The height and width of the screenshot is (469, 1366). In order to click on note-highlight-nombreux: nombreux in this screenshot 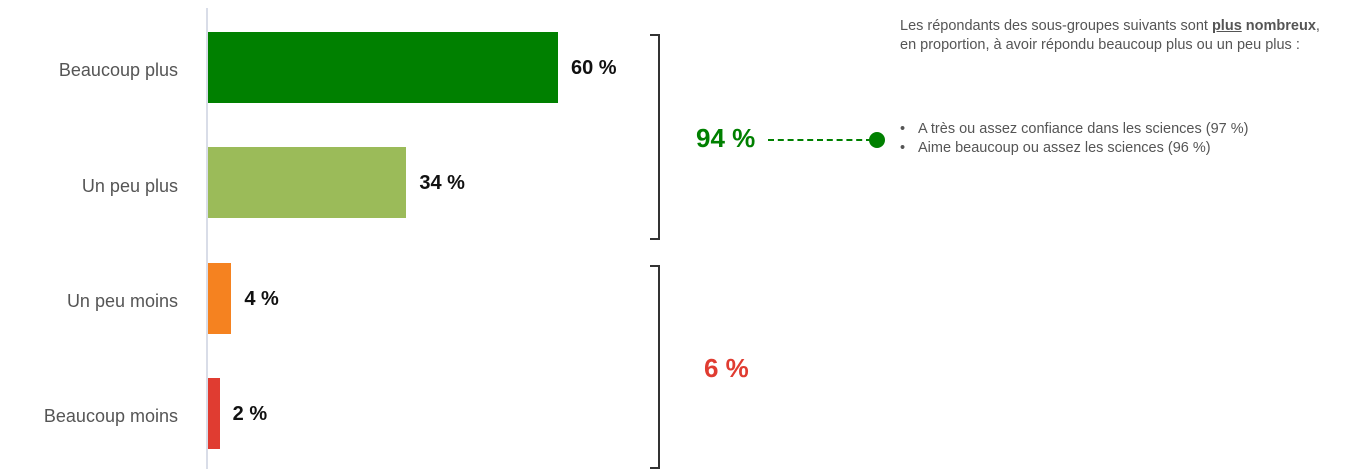, I will do `click(1280, 26)`.